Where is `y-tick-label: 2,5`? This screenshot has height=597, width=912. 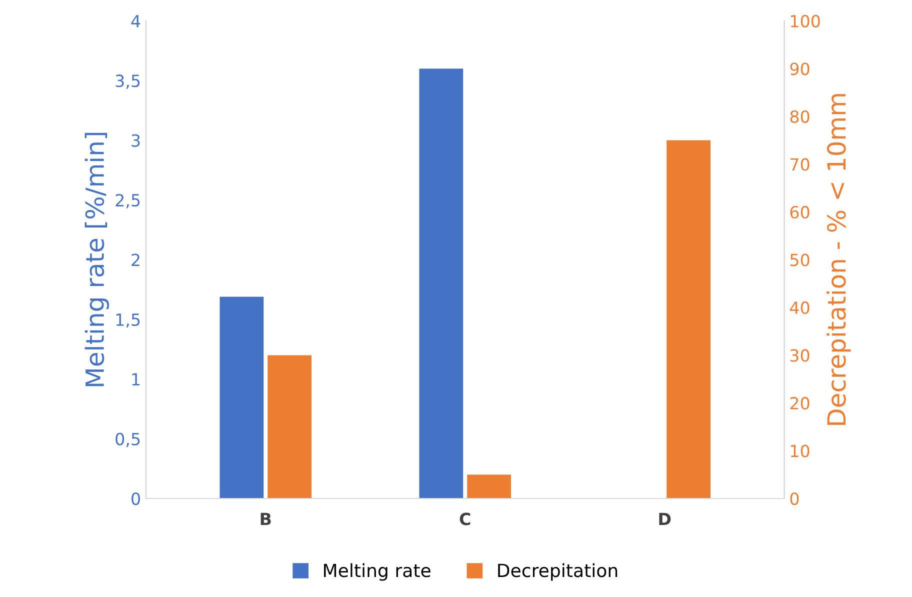 y-tick-label: 2,5 is located at coordinates (128, 201).